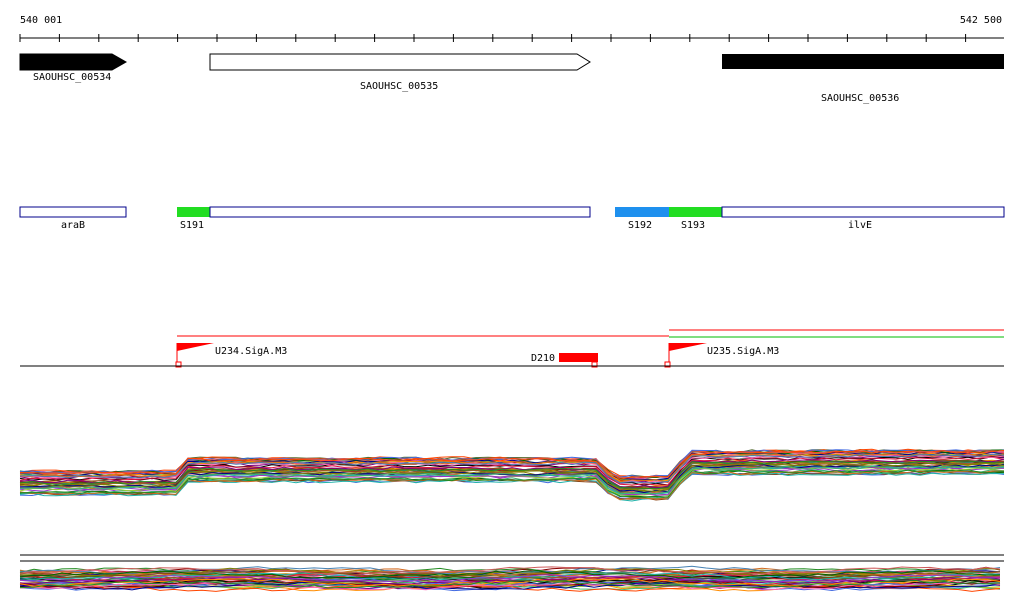  Describe the element at coordinates (400, 212) in the screenshot. I see `segment-s191-body` at that location.